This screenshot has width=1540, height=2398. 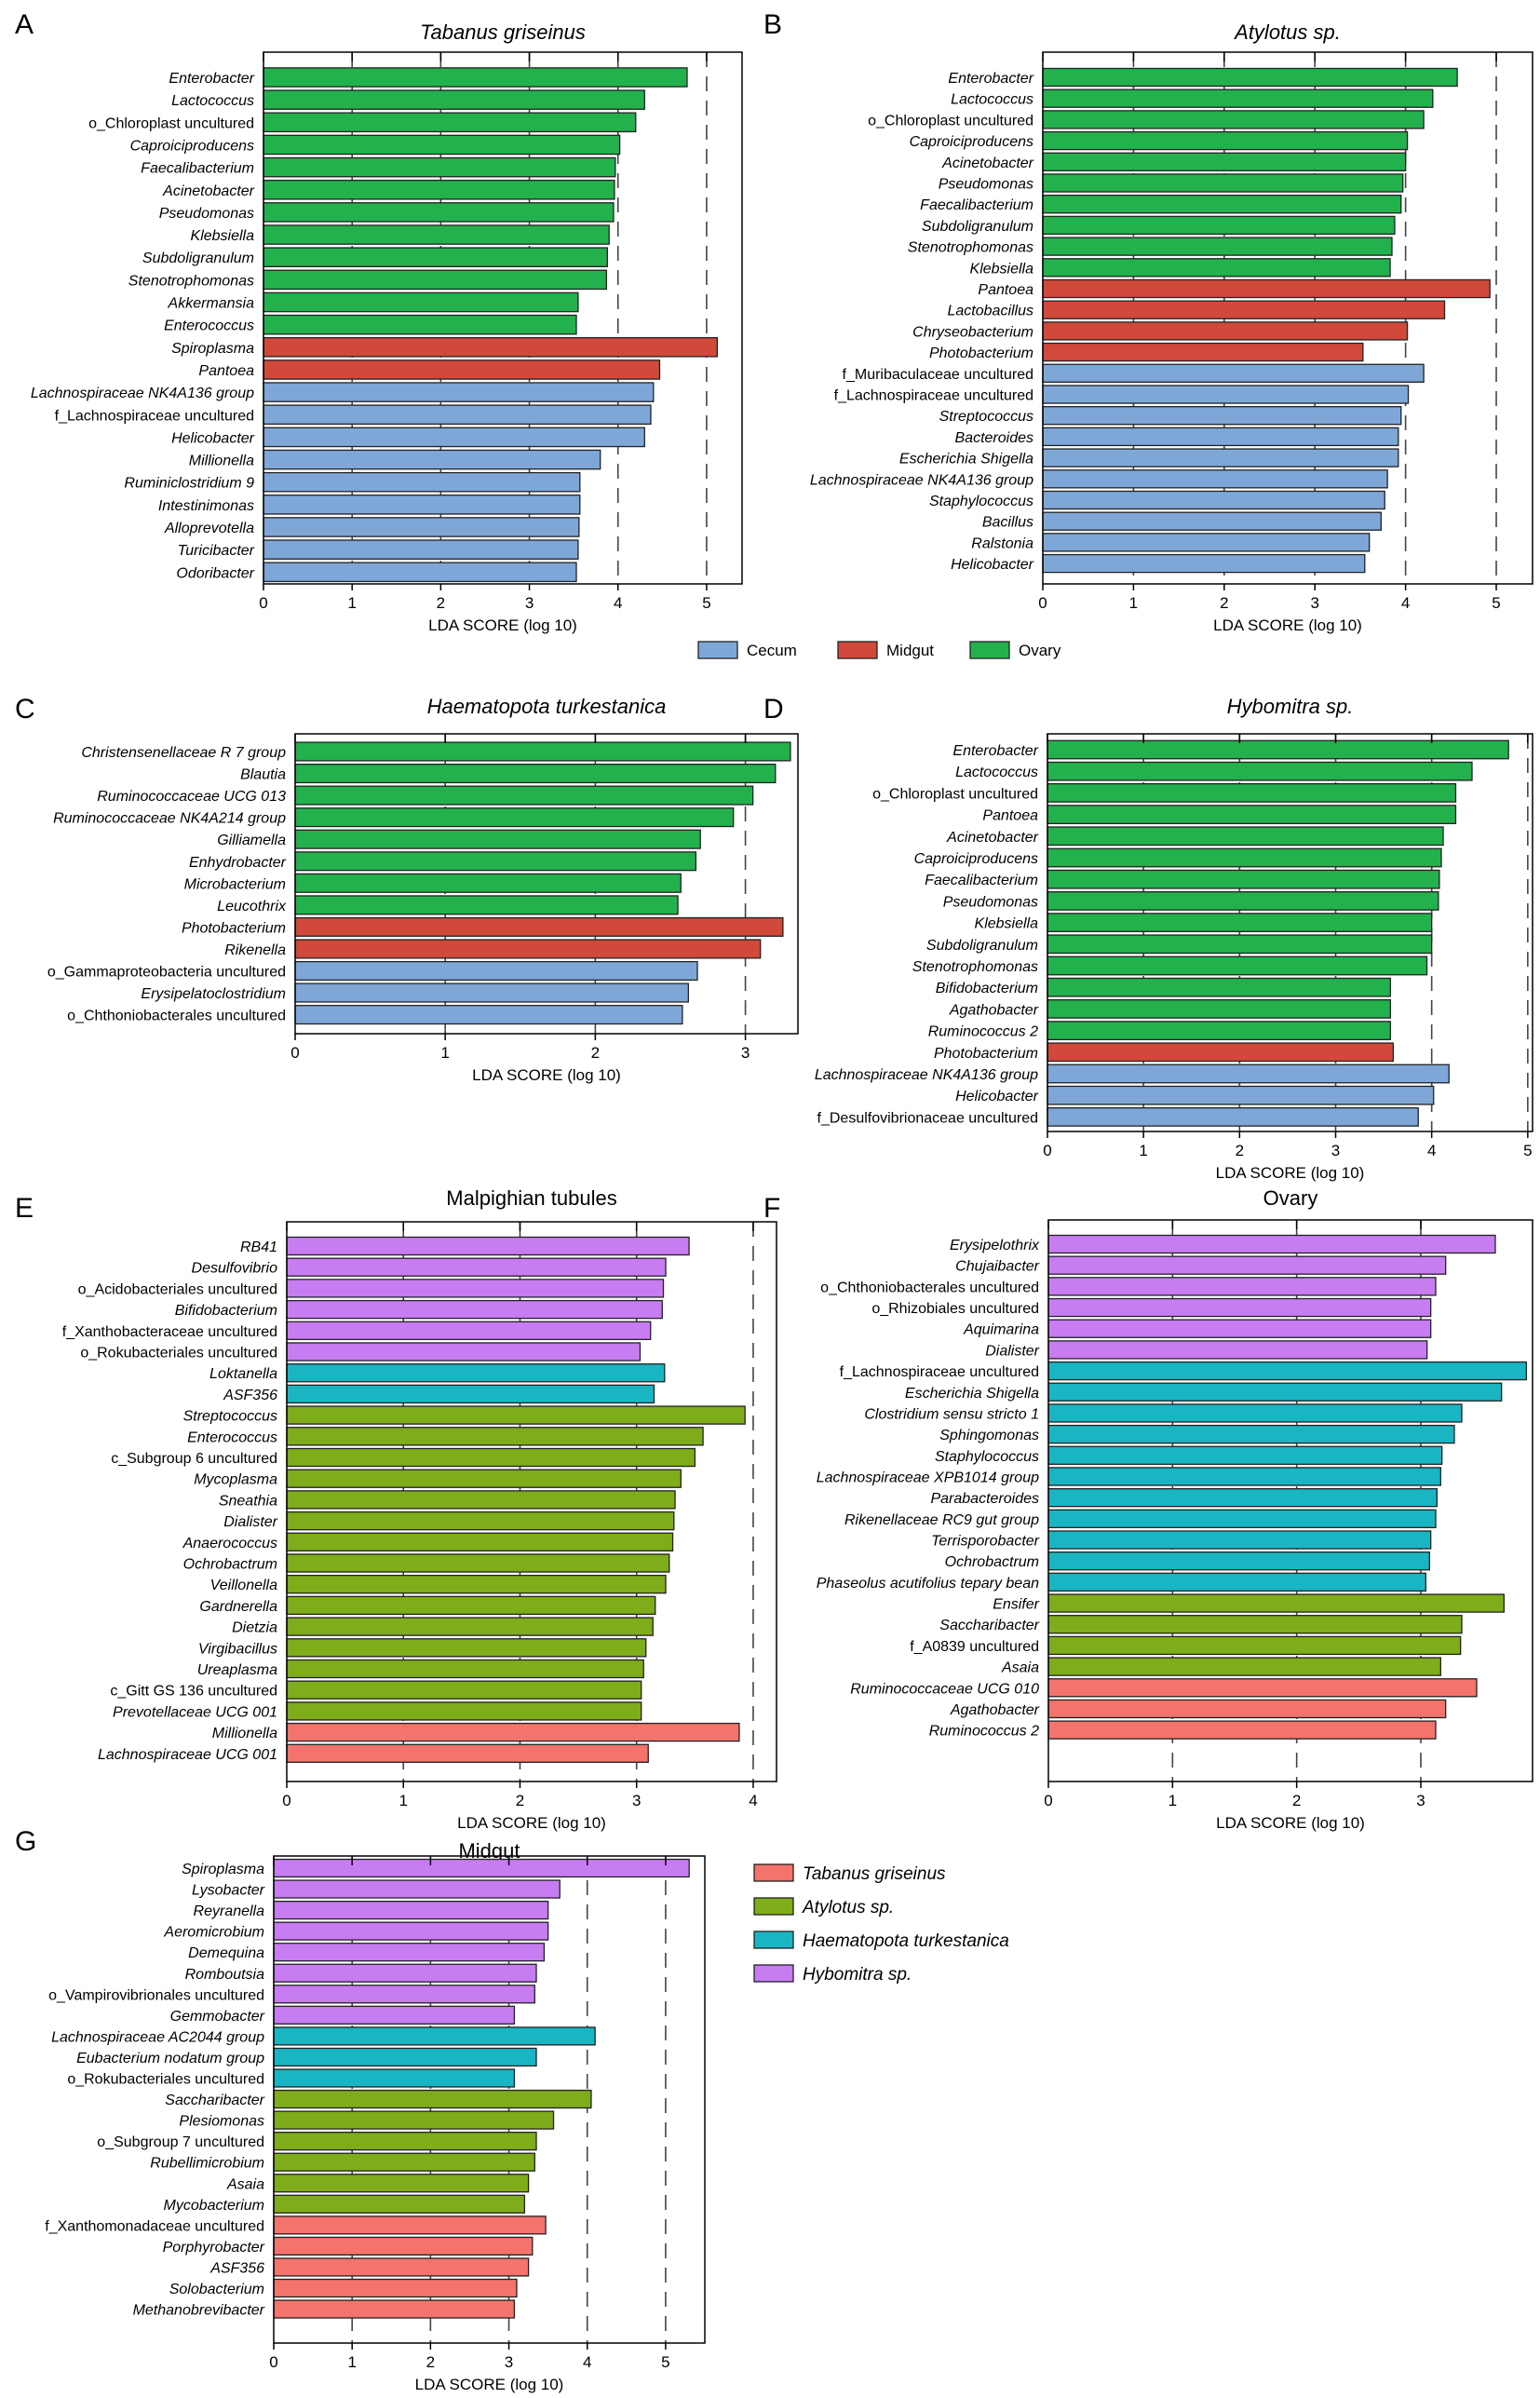 What do you see at coordinates (154, 2226) in the screenshot?
I see `category-label: f_Xanthomonadaceae uncultured` at bounding box center [154, 2226].